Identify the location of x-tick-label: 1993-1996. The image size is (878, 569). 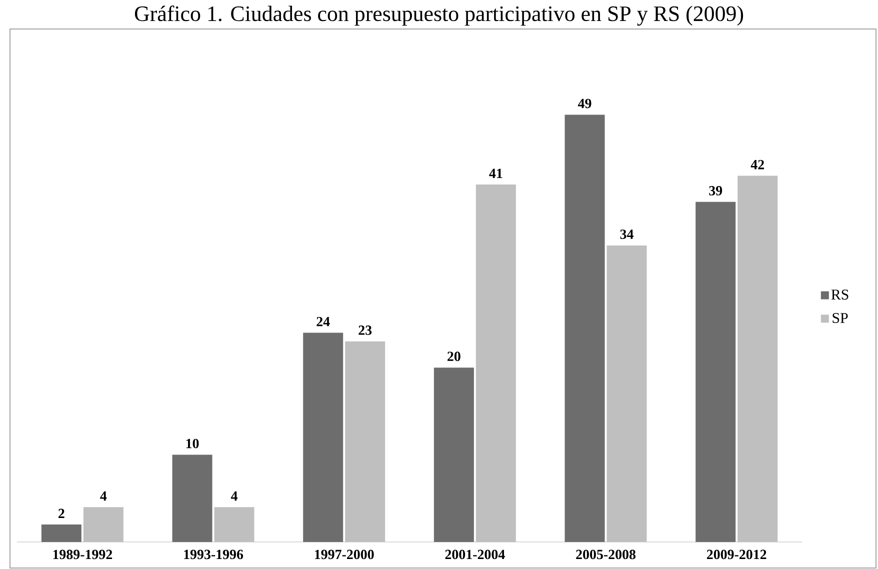
(214, 555).